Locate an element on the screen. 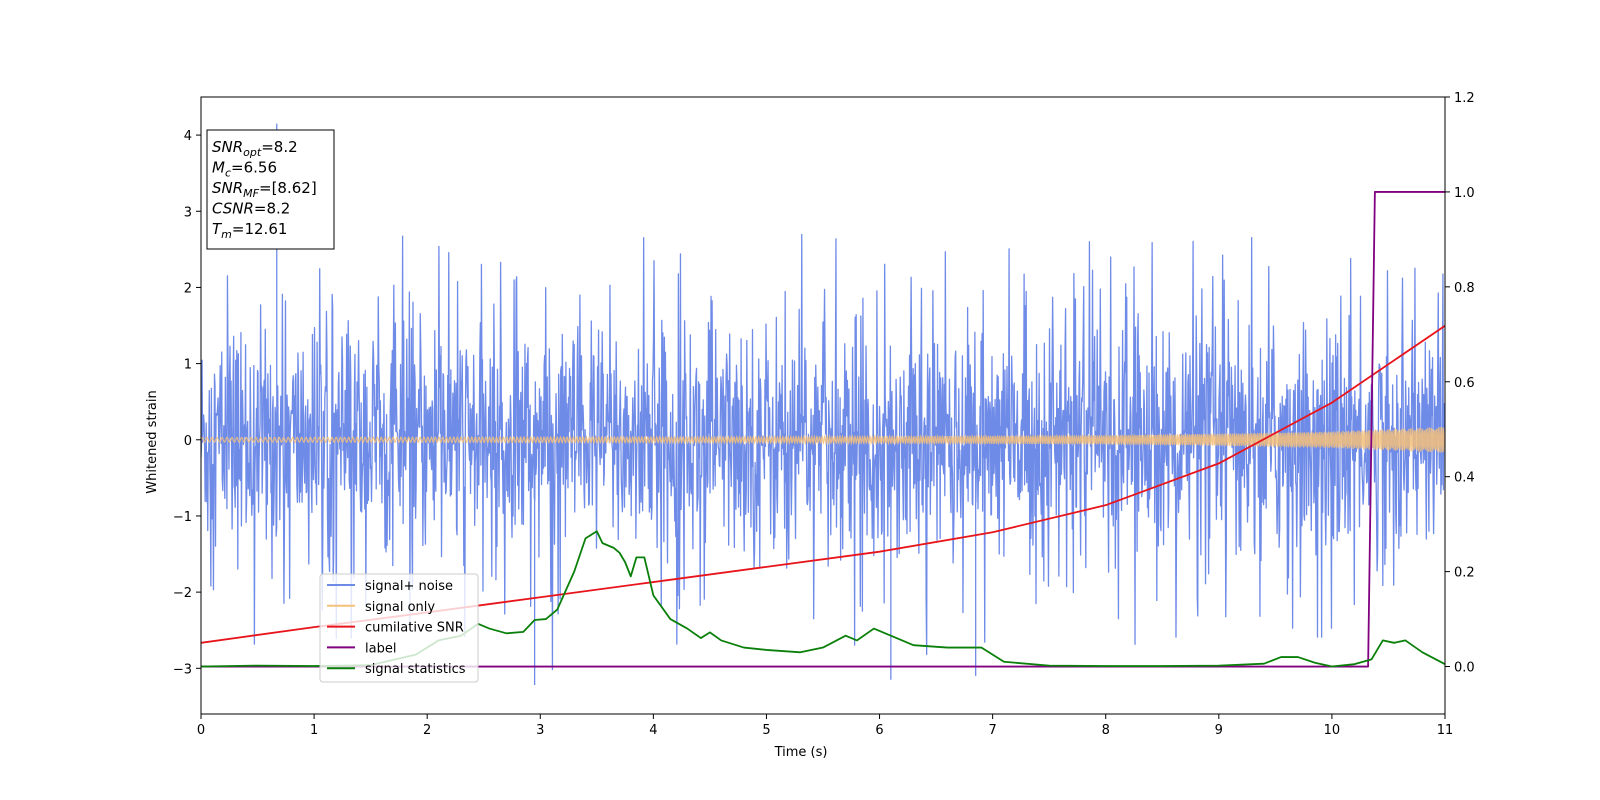 This screenshot has width=1600, height=800. y2-tick-label: 1.0 is located at coordinates (1464, 193).